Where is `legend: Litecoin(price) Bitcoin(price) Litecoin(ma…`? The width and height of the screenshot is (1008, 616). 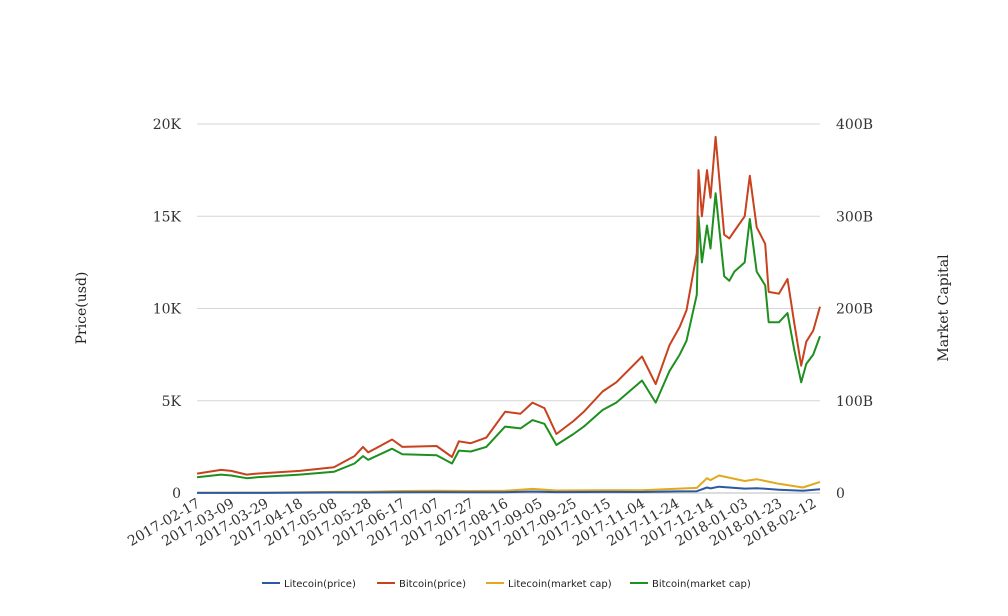
legend: Litecoin(price) Bitcoin(price) Litecoin(ma… is located at coordinates (506, 584).